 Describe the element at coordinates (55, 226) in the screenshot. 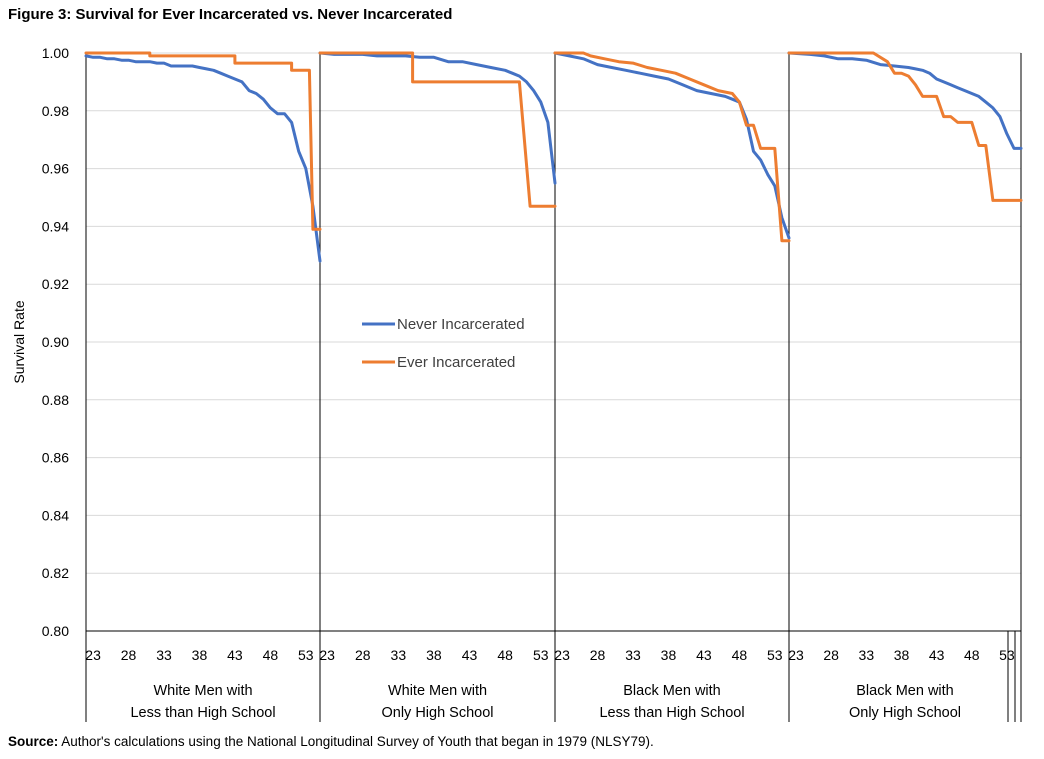

I see `y-tick-label: 0.94` at that location.